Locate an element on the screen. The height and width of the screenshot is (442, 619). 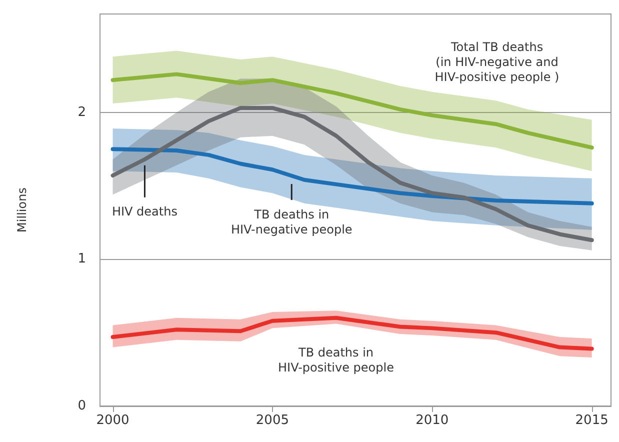
annotation: TB deaths in HIV-negative people is located at coordinates (291, 222).